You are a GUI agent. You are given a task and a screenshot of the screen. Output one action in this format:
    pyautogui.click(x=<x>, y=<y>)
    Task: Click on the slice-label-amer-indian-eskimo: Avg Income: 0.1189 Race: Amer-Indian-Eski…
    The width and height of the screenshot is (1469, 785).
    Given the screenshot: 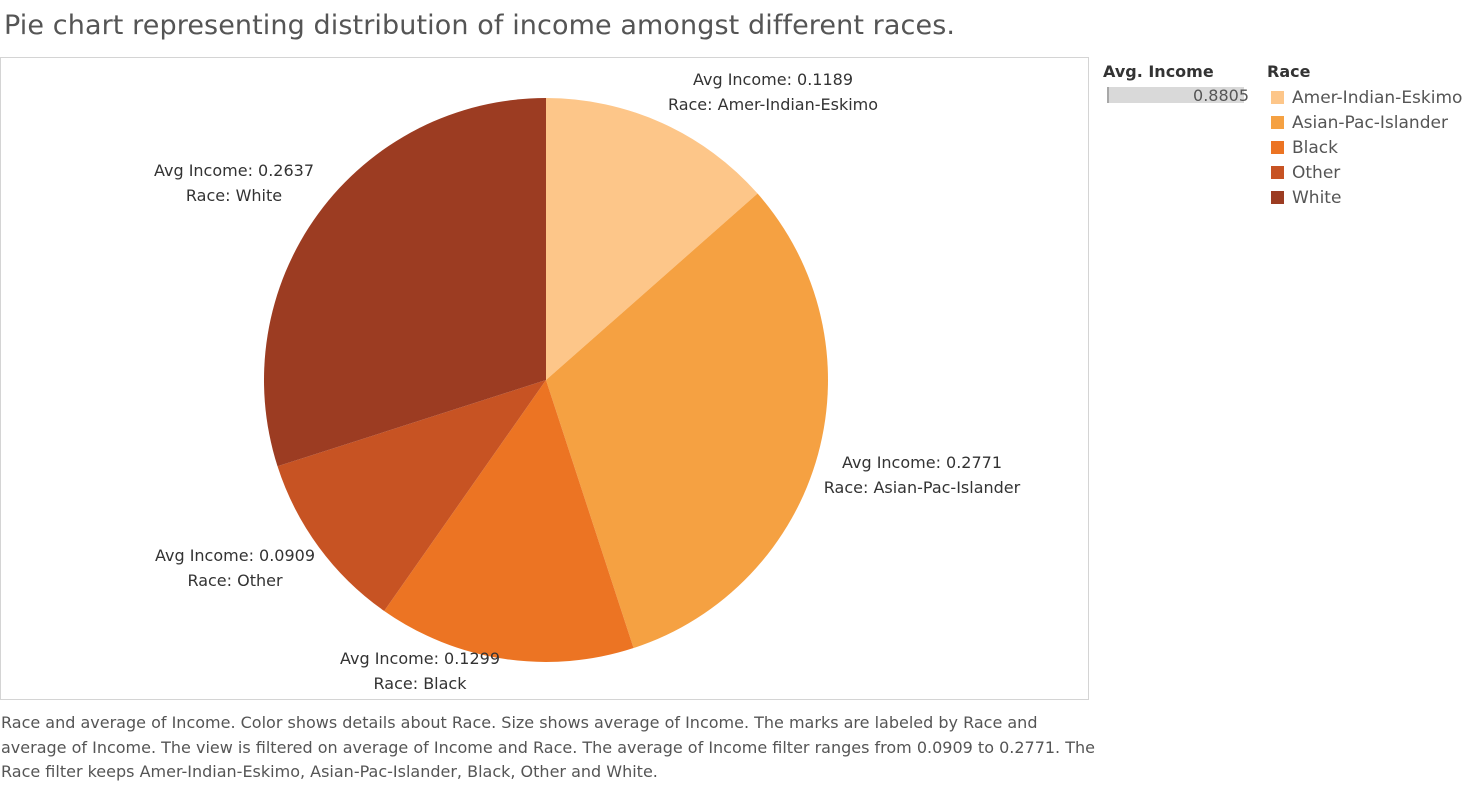 What is the action you would take?
    pyautogui.click(x=773, y=92)
    